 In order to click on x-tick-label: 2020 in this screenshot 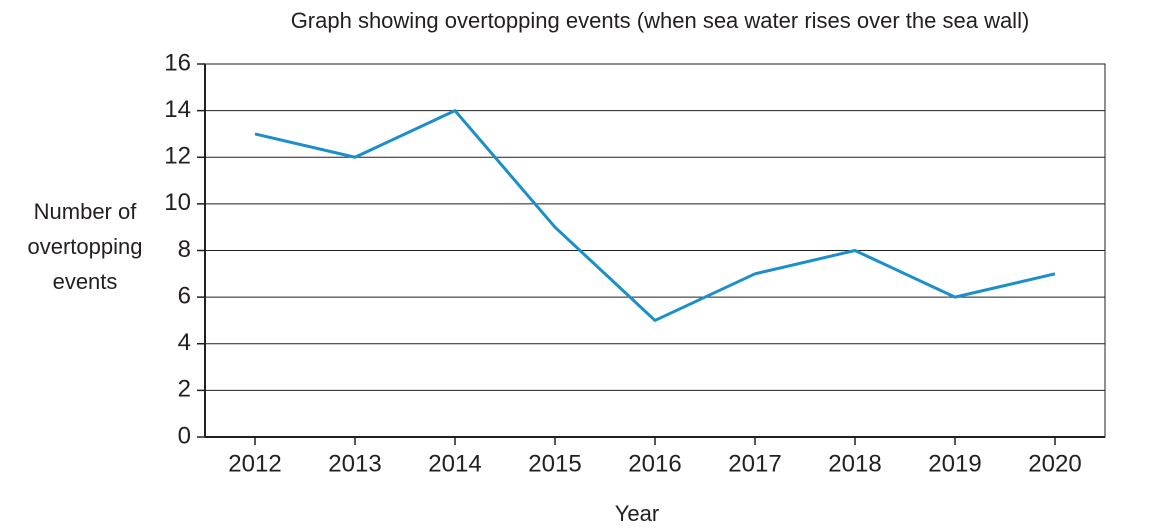, I will do `click(1054, 463)`.